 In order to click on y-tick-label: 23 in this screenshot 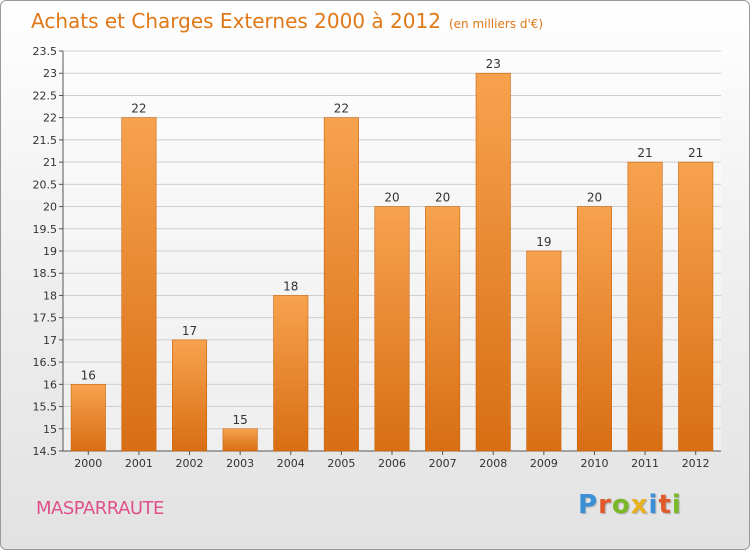, I will do `click(50, 73)`.